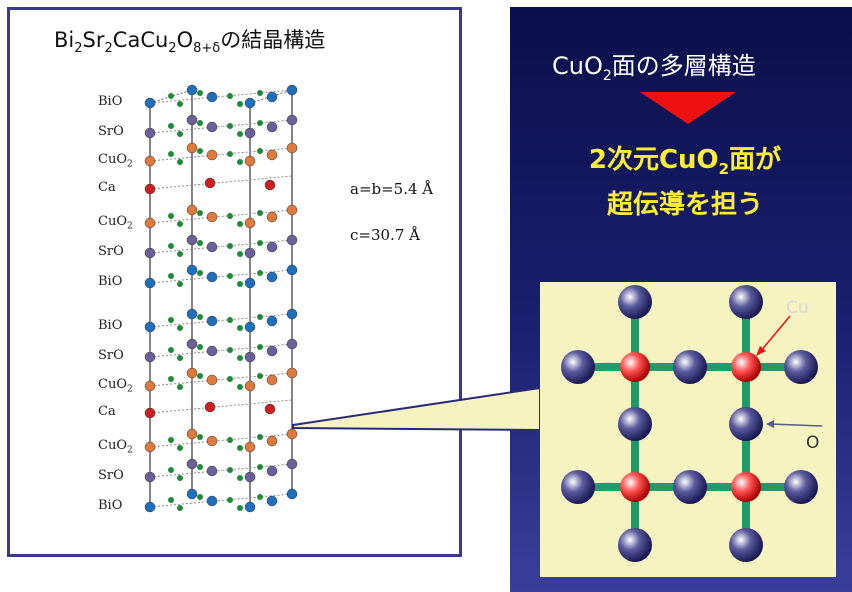 The width and height of the screenshot is (852, 592). Describe the element at coordinates (190, 42) in the screenshot. I see `crystal-structure-title: Bi2Sr2CaCu2O8+δの結晶構造` at that location.